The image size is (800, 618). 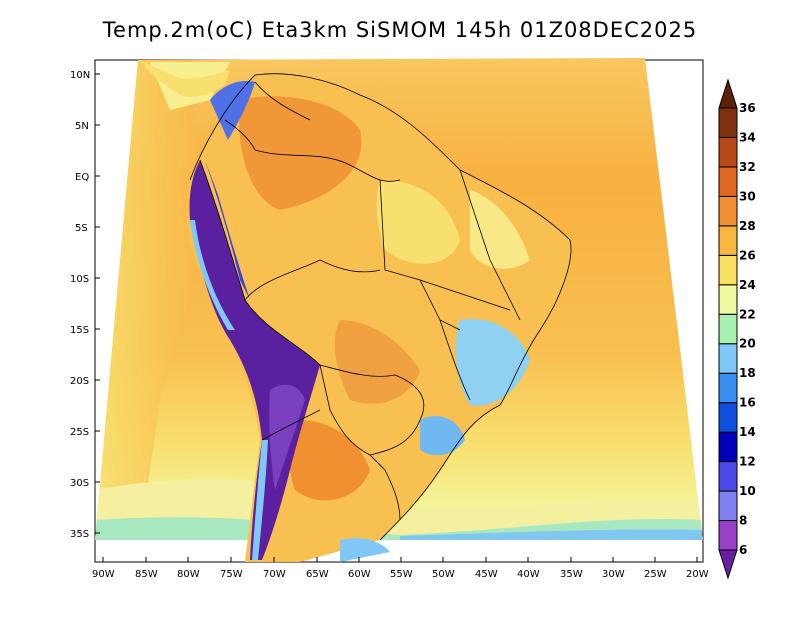 I want to click on colorbar-level-label: 8, so click(x=743, y=521).